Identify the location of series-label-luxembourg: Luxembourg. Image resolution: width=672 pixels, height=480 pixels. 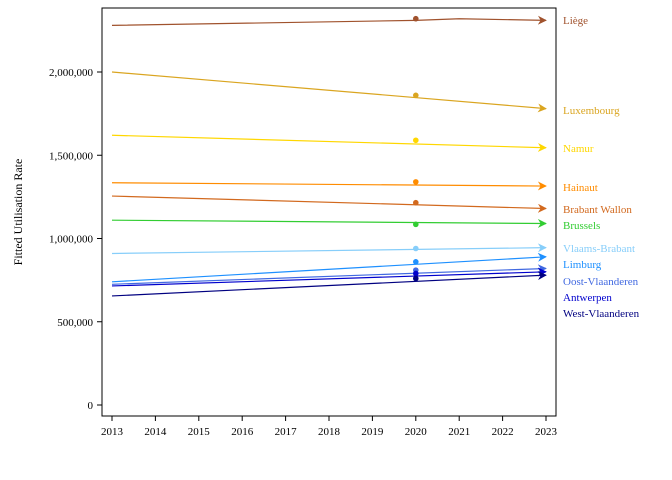
(591, 111).